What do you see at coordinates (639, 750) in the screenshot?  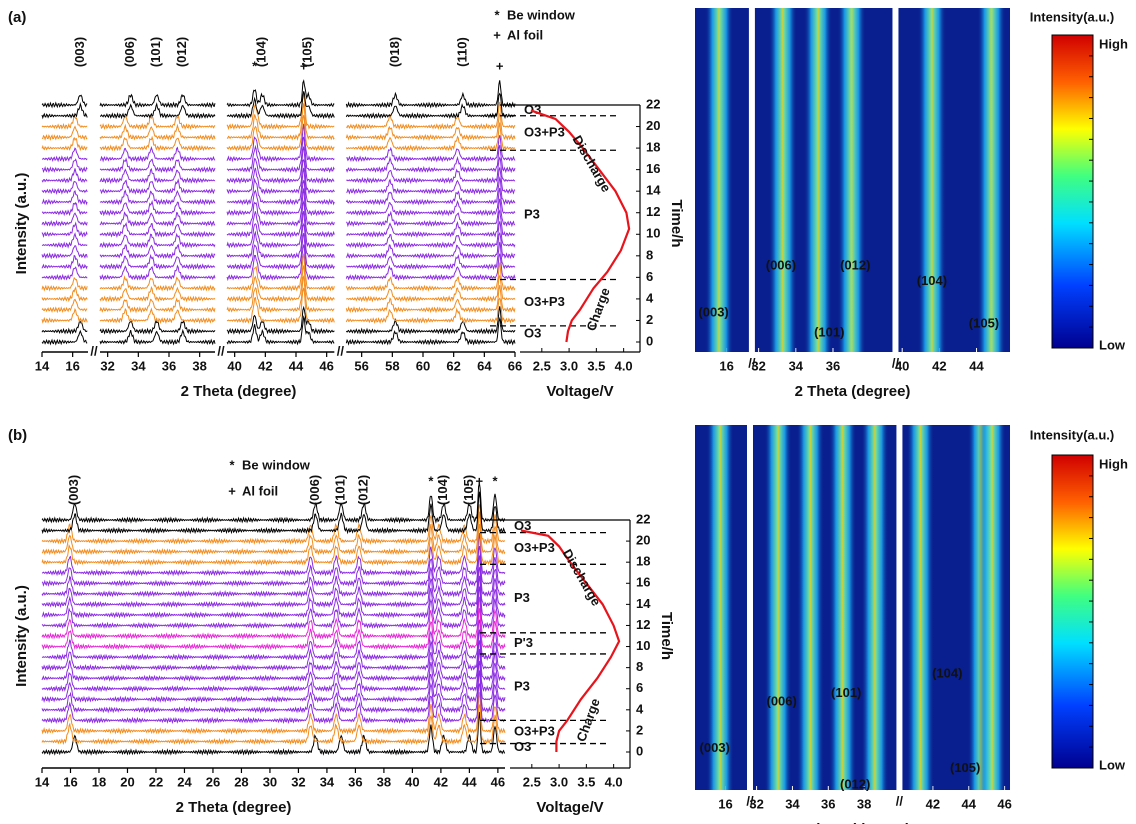 I see `y-tick-label: 0` at bounding box center [639, 750].